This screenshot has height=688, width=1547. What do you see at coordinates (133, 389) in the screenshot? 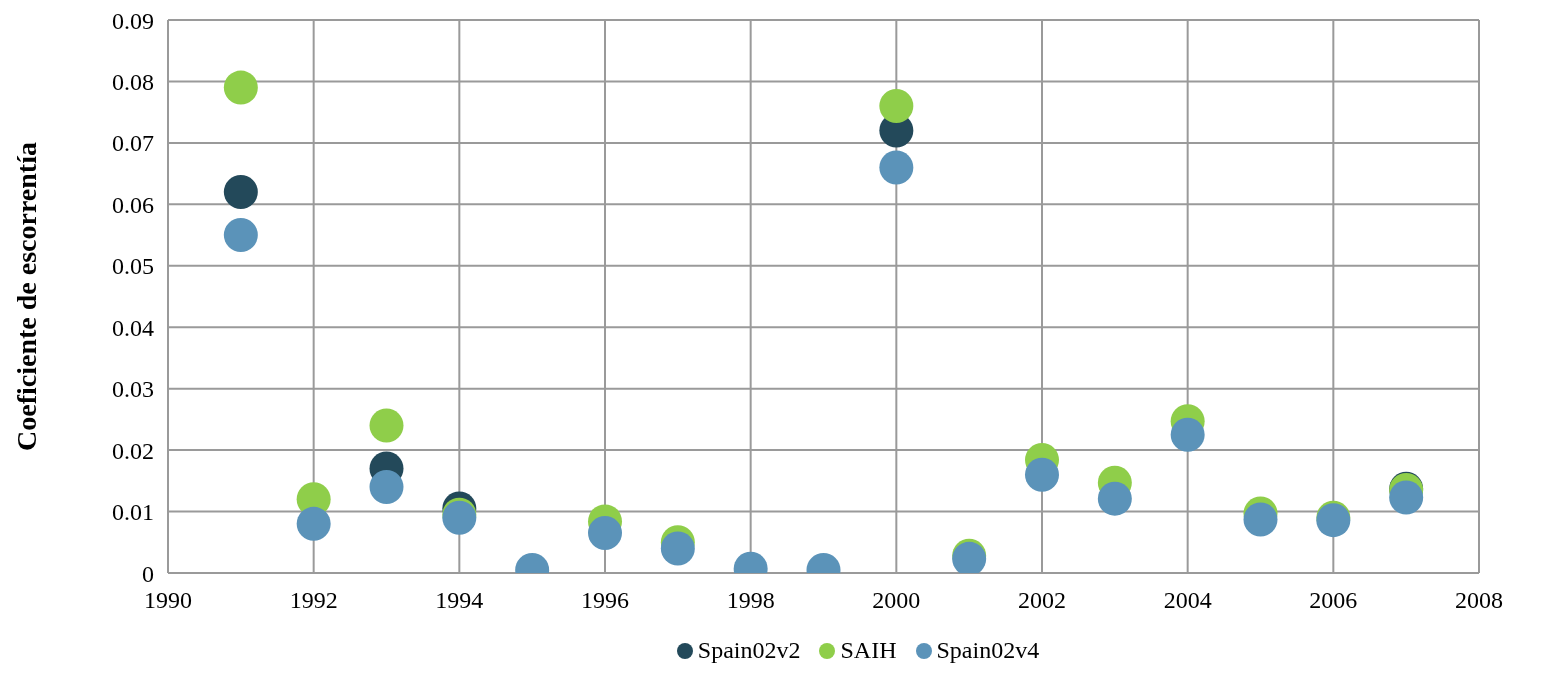
I see `y-tick-label: 0.03` at bounding box center [133, 389].